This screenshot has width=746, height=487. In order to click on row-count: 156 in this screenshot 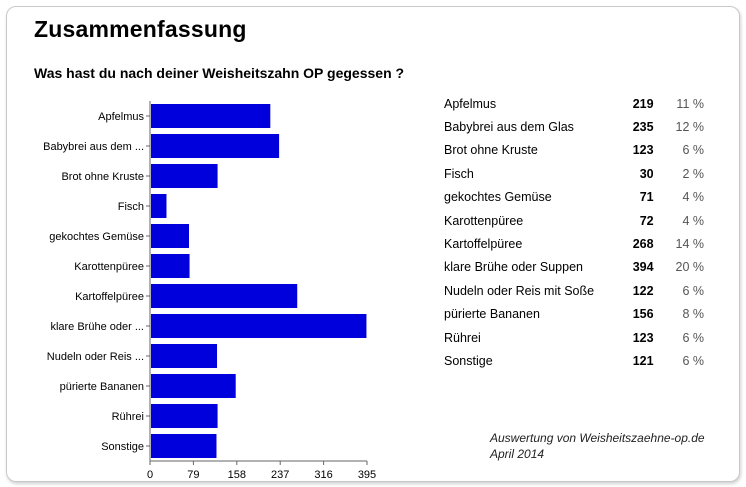, I will do `click(643, 314)`.